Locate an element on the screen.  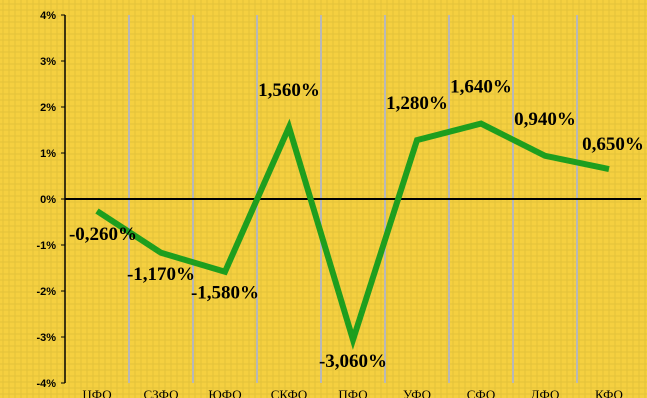
x-tick-label: ЮФО is located at coordinates (224, 392).